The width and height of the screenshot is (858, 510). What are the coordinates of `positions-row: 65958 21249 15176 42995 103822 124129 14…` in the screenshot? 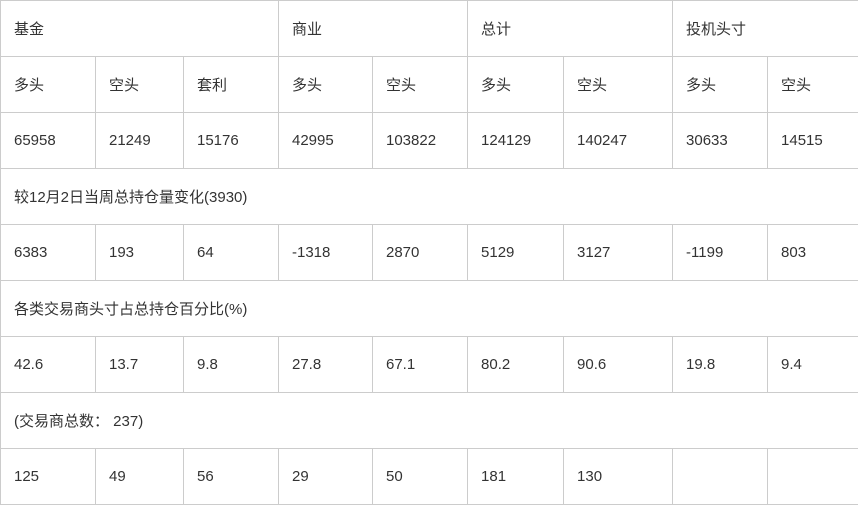 It's located at (429, 140).